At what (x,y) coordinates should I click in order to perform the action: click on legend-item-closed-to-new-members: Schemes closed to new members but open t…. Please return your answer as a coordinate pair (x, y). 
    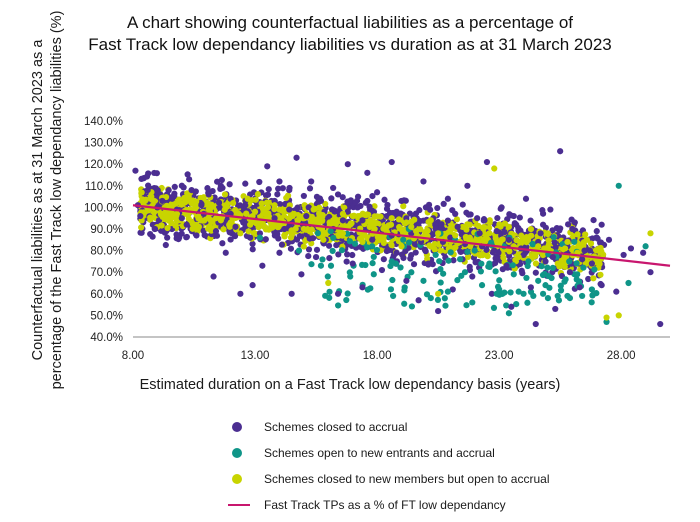
    Looking at the image, I should click on (388, 479).